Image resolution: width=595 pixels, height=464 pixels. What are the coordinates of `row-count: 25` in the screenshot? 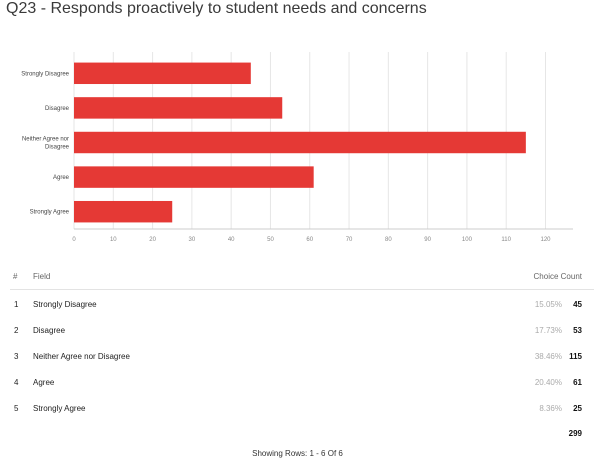 It's located at (577, 408).